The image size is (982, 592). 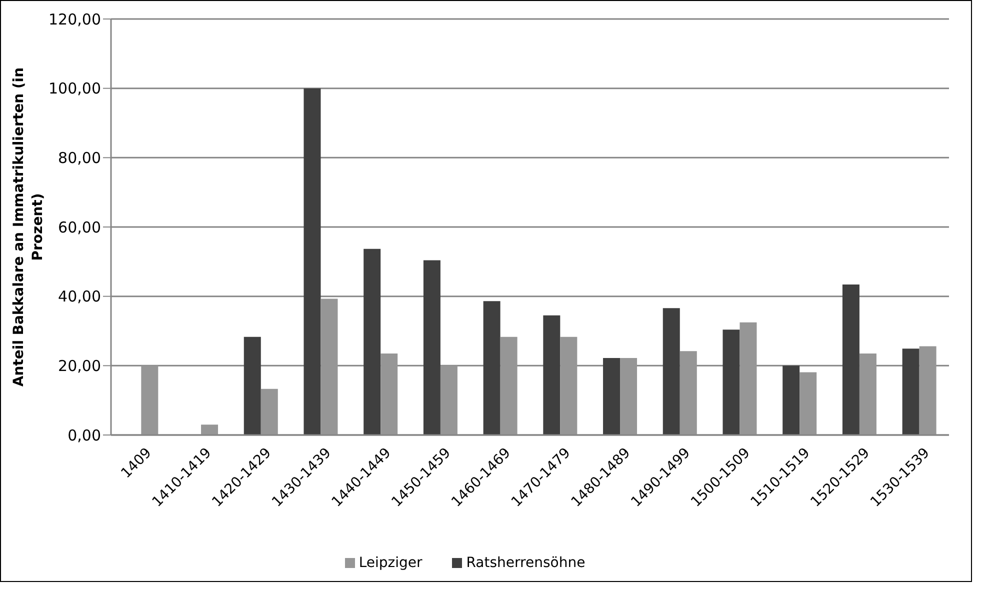 What do you see at coordinates (84, 435) in the screenshot?
I see `y-tick-label: 0,00` at bounding box center [84, 435].